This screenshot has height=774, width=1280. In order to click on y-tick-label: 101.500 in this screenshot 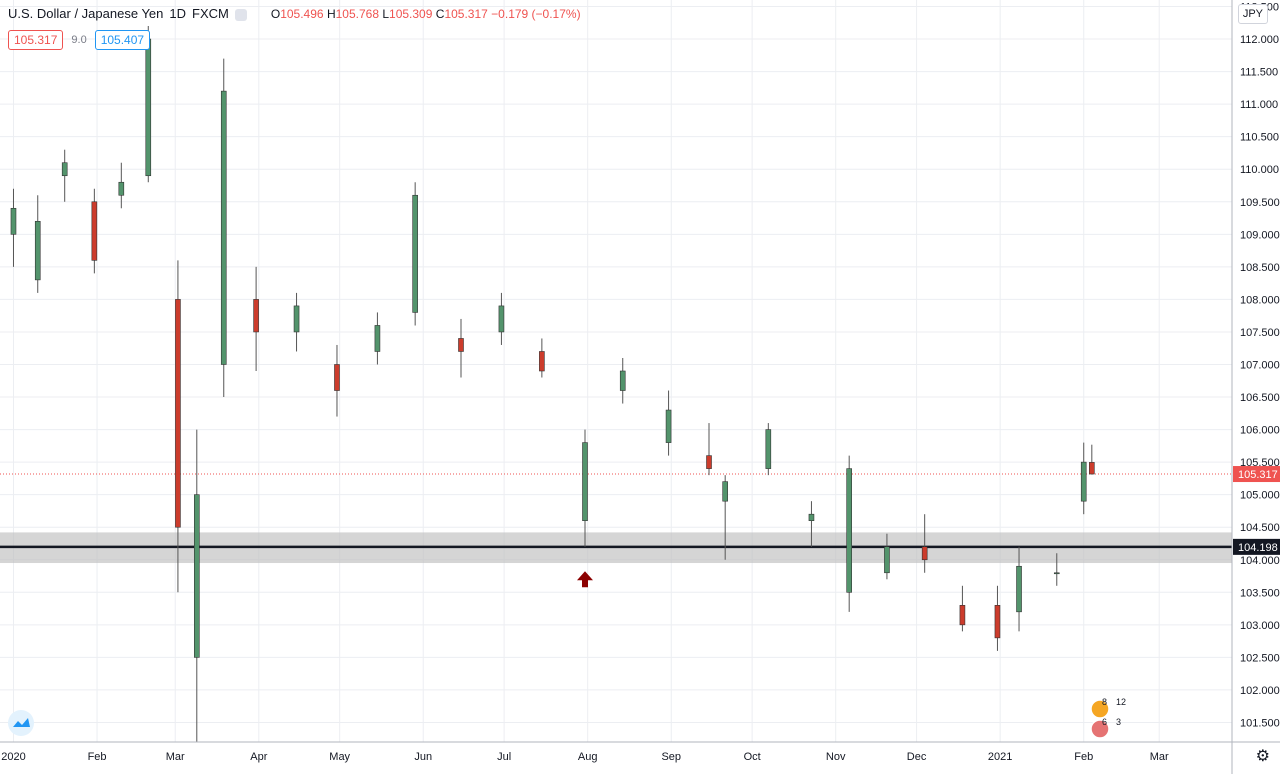, I will do `click(1260, 723)`.